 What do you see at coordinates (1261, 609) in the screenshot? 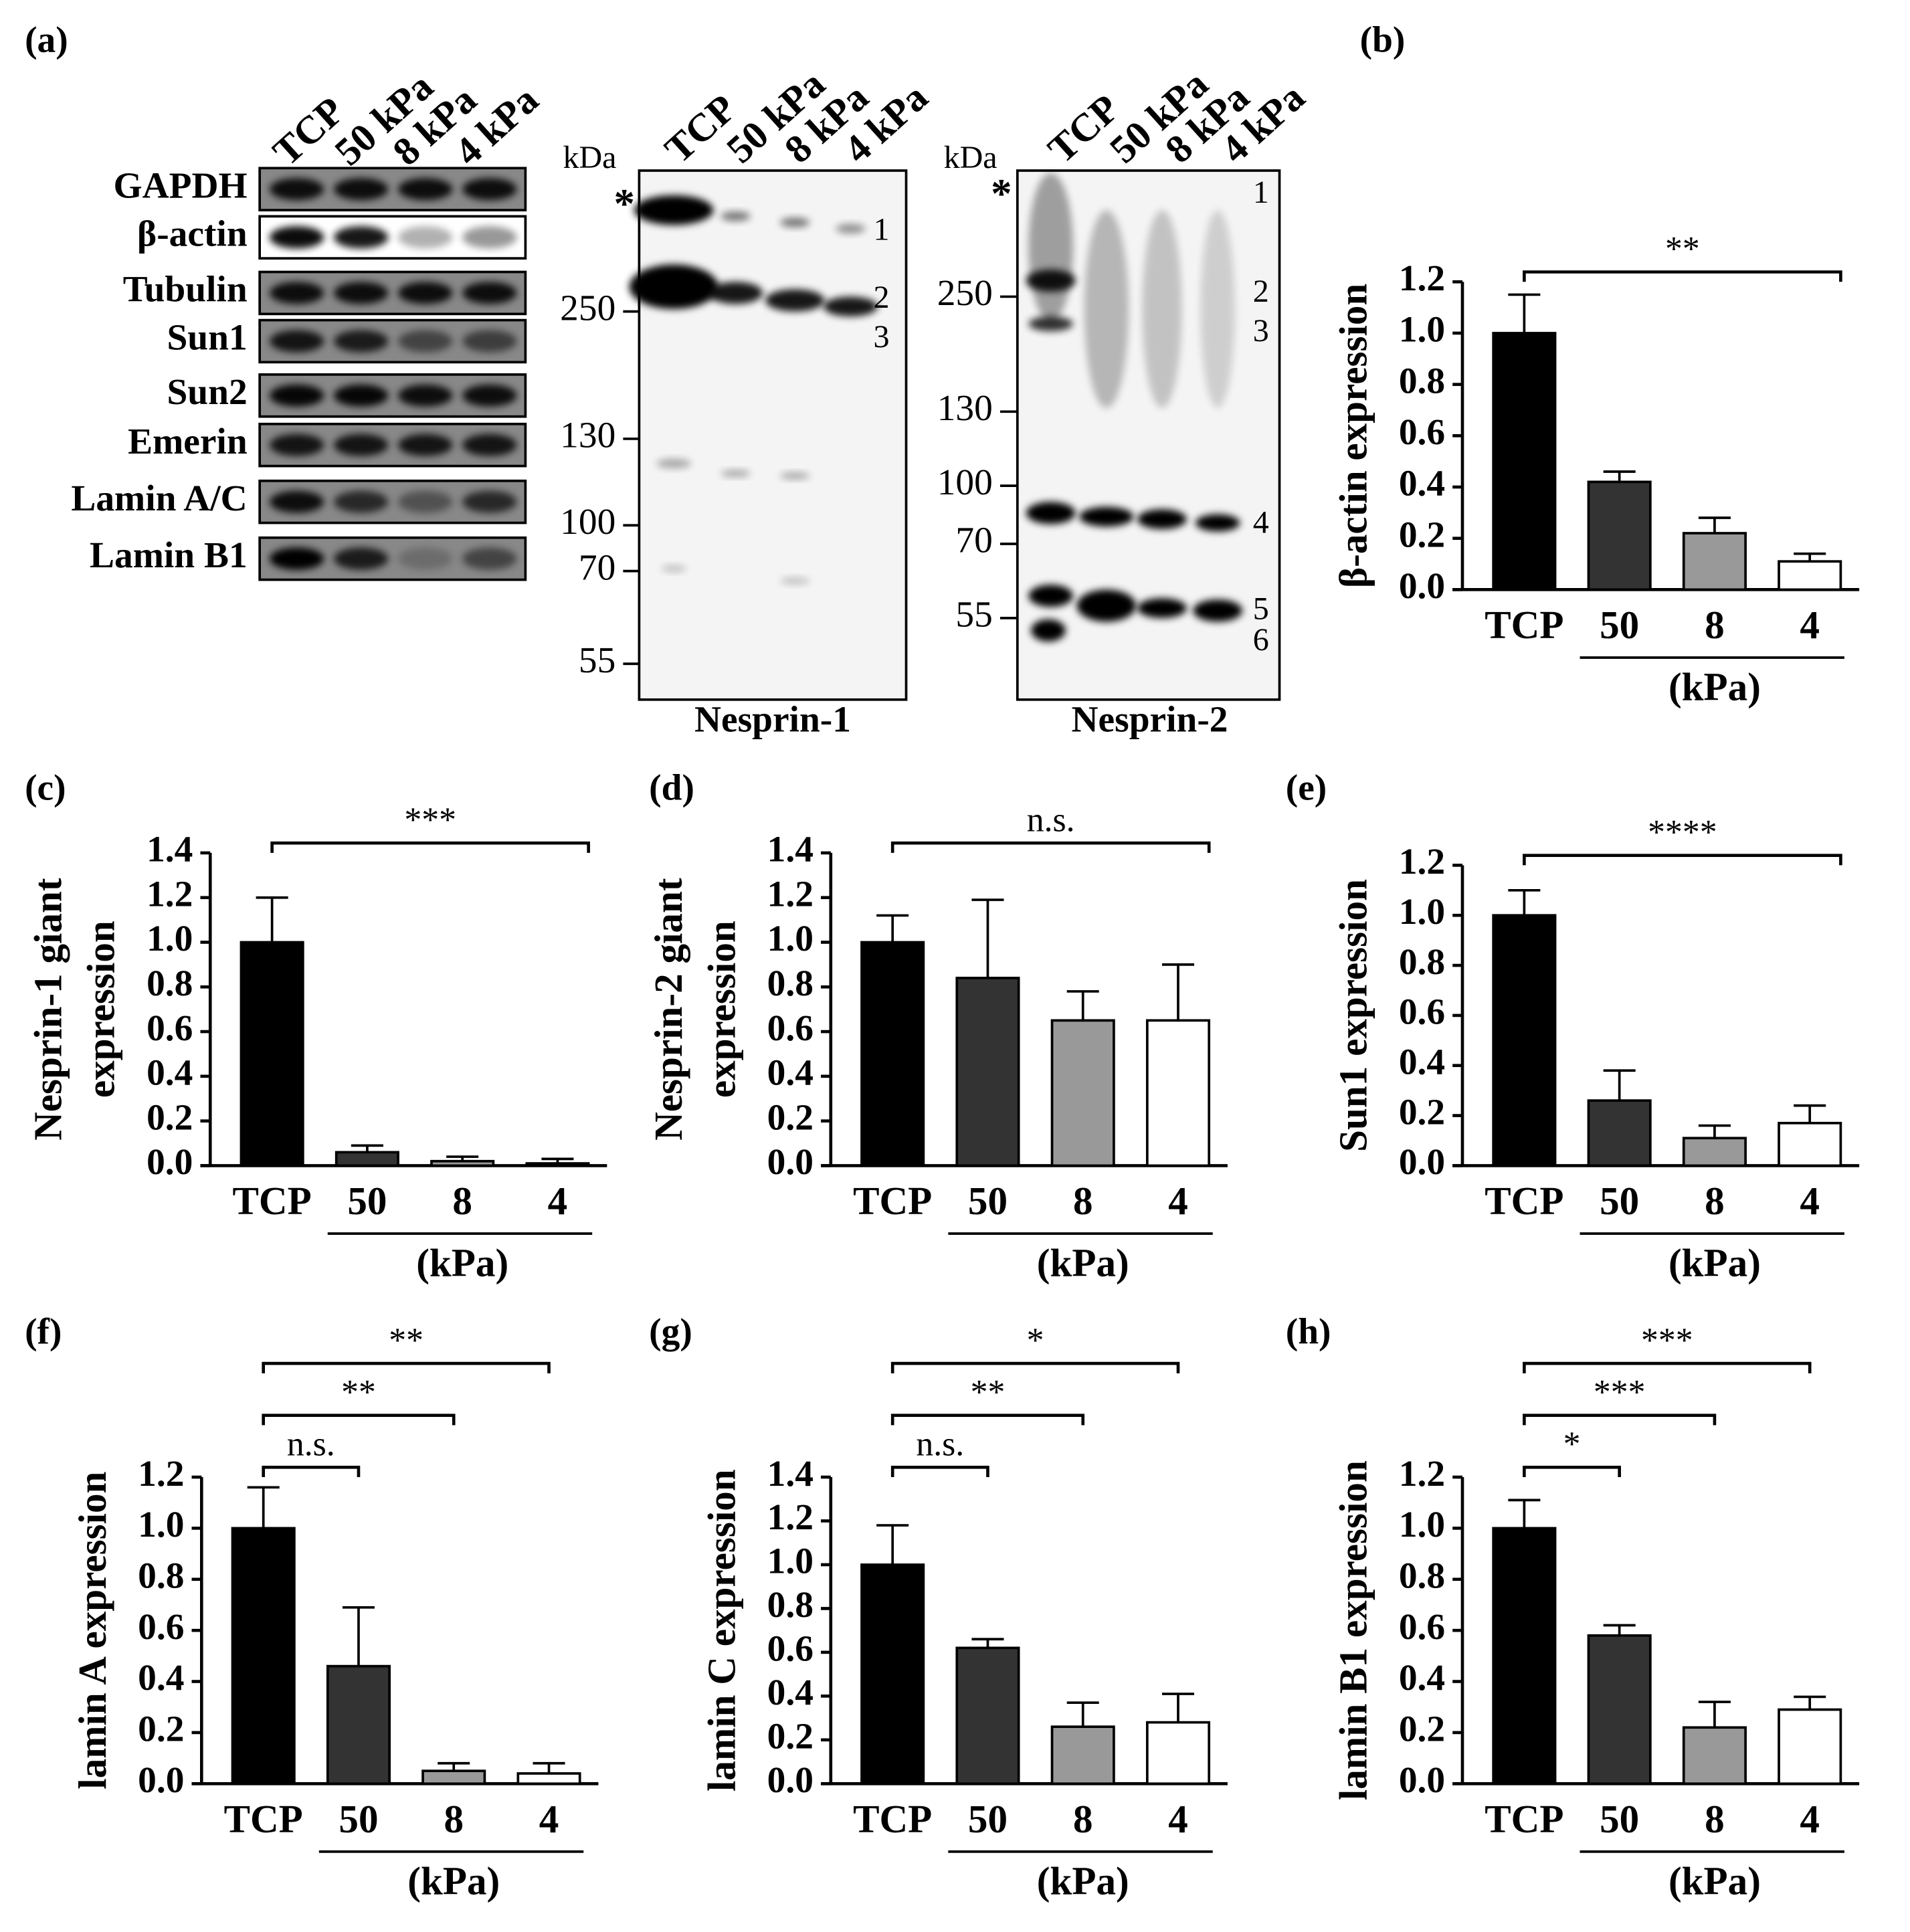
I see `band-number: 5` at bounding box center [1261, 609].